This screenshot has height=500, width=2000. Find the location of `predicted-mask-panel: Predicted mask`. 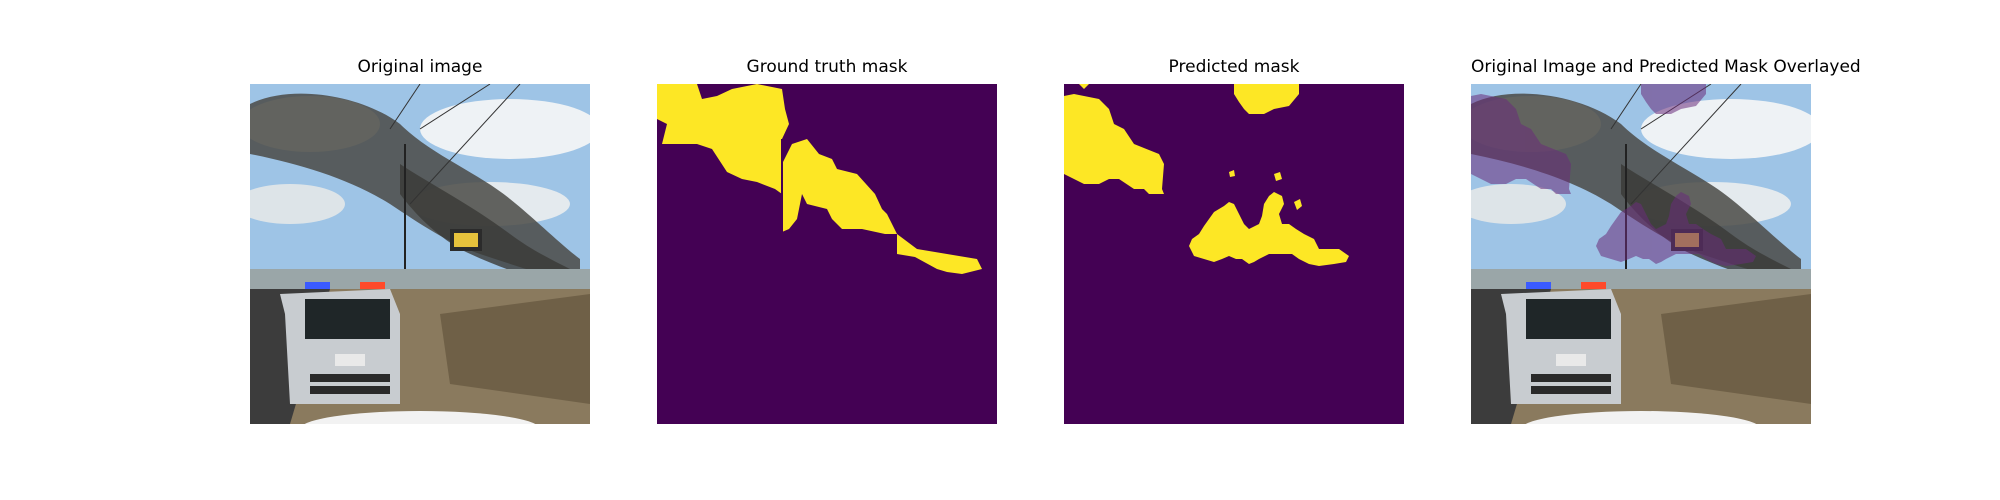

predicted-mask-panel: Predicted mask is located at coordinates (1234, 240).